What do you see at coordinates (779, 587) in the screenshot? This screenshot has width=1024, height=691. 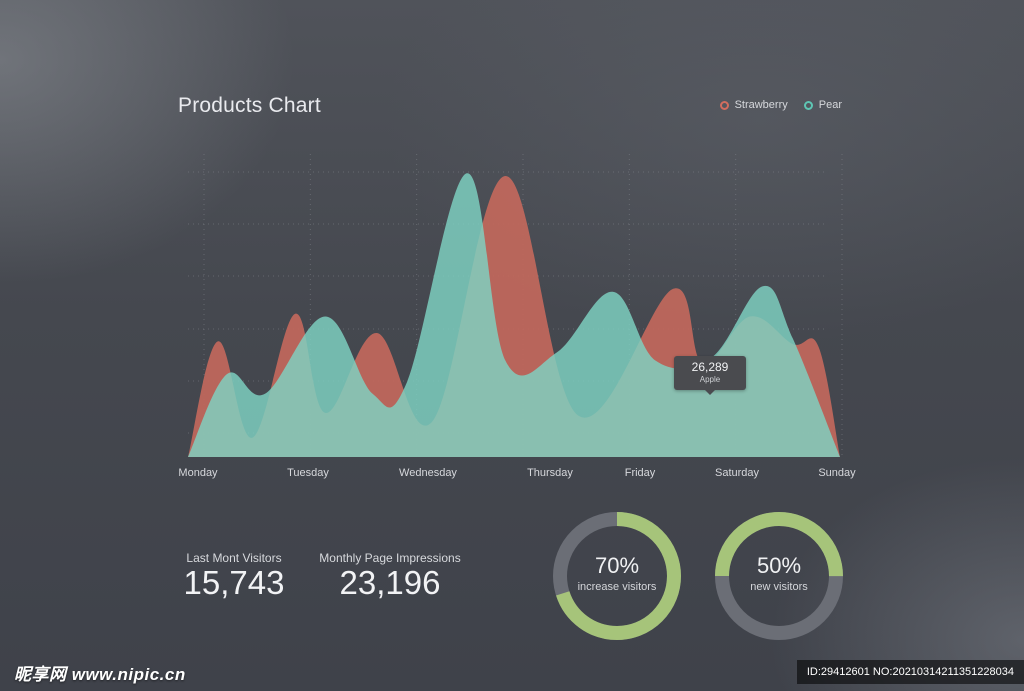 I see `ring-label: new visitors` at bounding box center [779, 587].